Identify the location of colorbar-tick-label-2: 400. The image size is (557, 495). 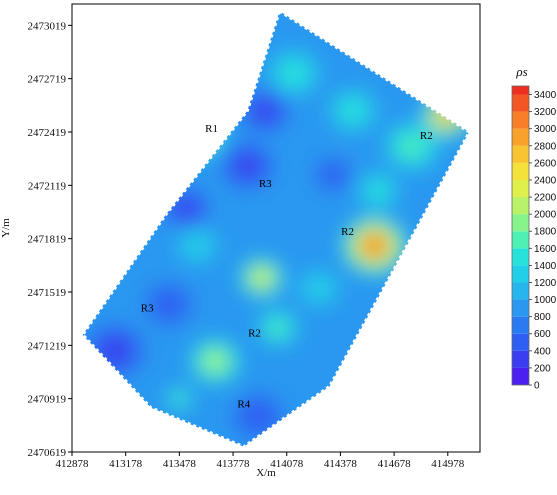
(542, 351).